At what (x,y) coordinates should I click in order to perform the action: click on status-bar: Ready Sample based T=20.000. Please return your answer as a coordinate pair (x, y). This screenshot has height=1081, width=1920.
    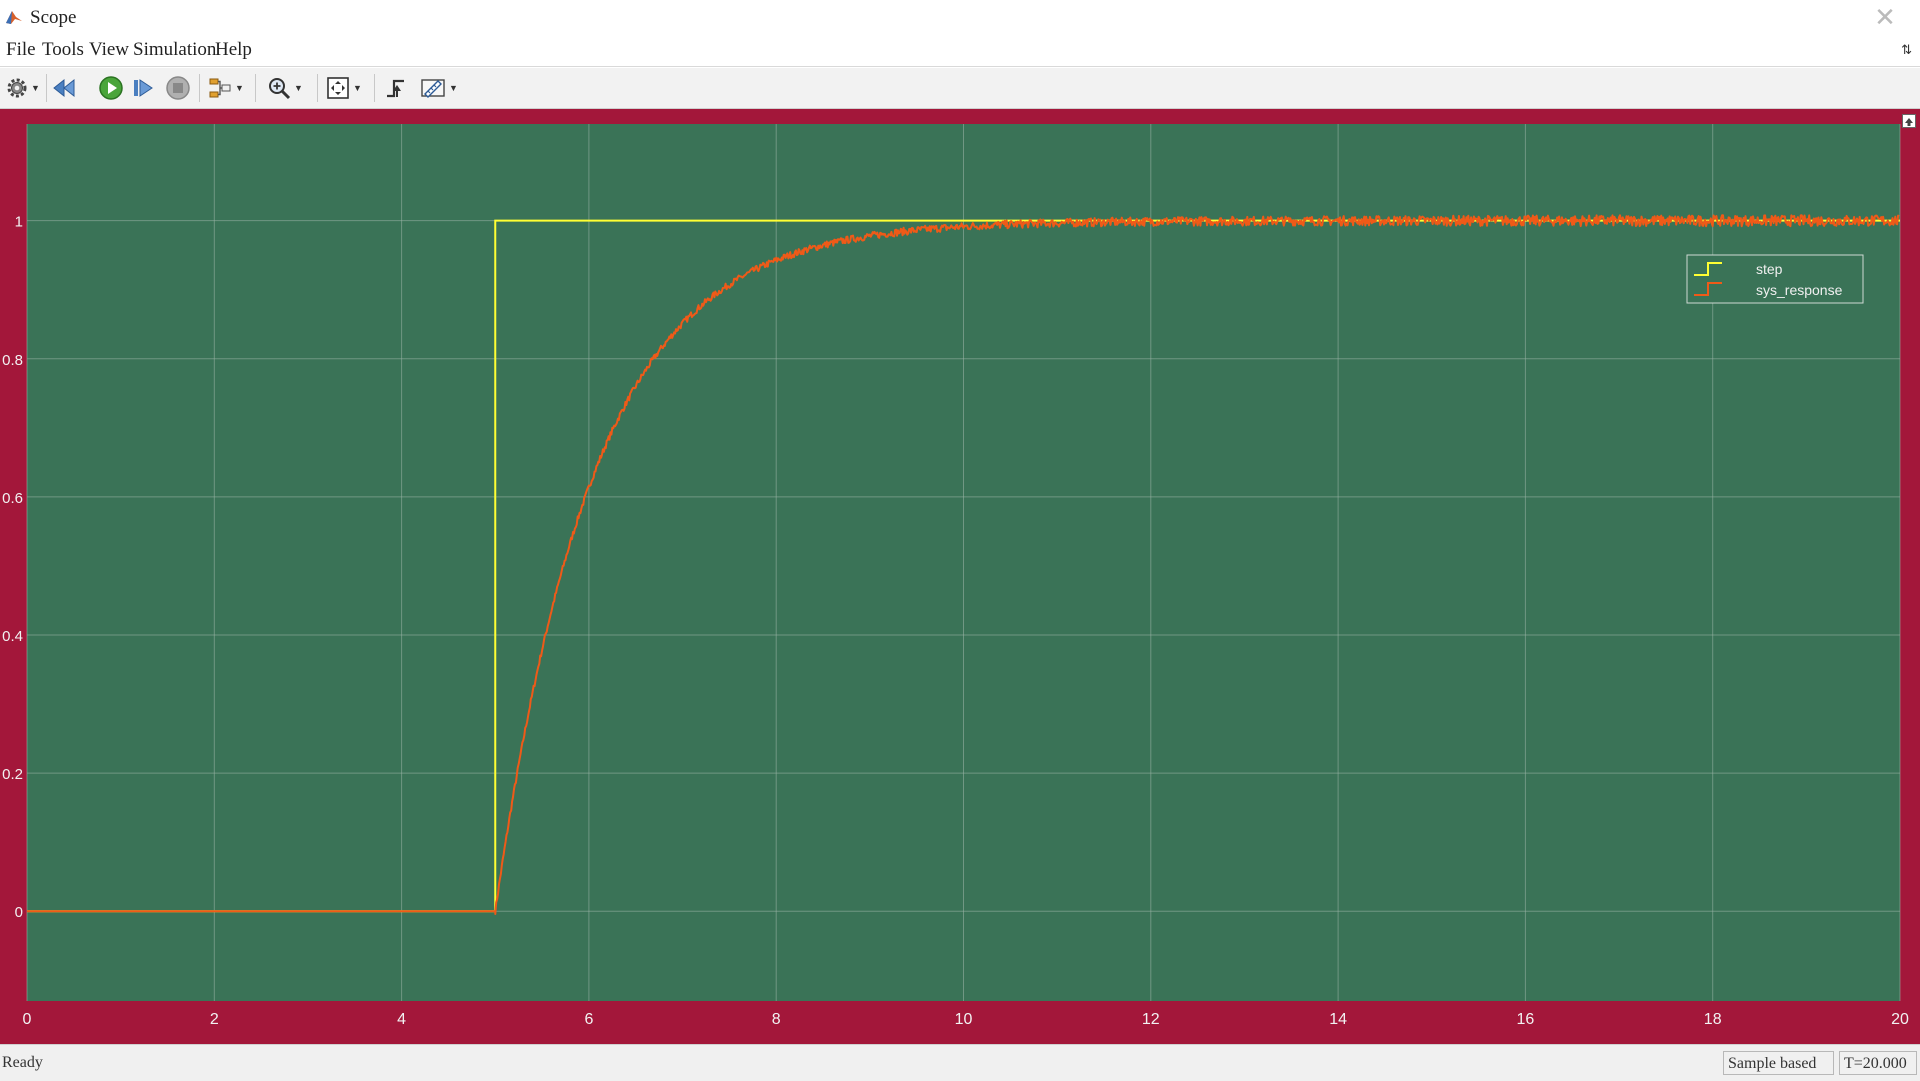
    Looking at the image, I should click on (960, 1062).